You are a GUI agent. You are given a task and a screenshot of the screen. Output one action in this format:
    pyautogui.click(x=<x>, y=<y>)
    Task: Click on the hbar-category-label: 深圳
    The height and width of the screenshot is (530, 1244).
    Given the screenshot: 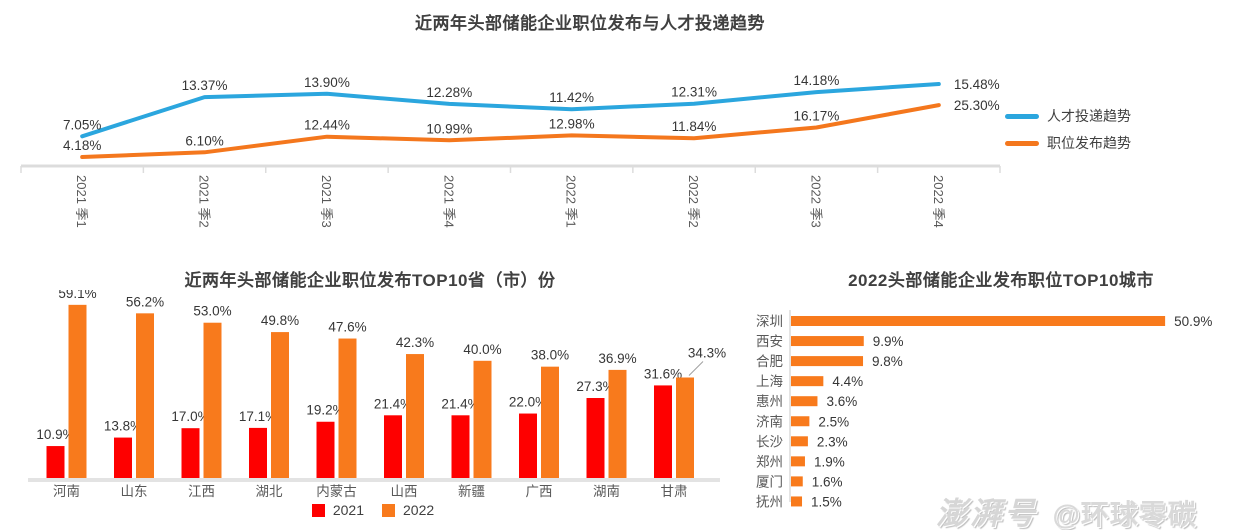 What is the action you would take?
    pyautogui.click(x=769, y=321)
    